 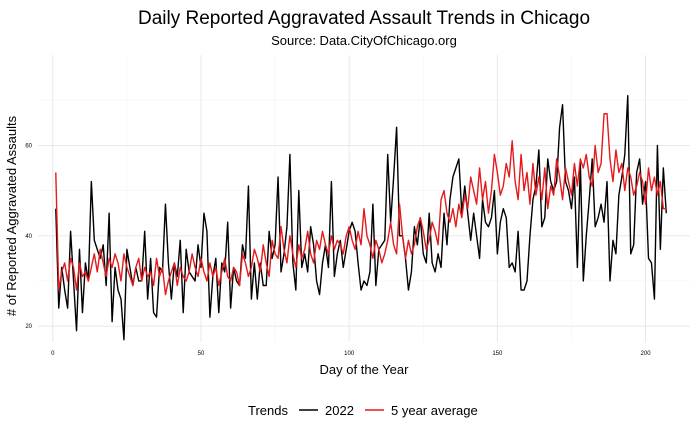 What do you see at coordinates (11, 215) in the screenshot?
I see `y-axis-label: # of Reported Aggravated Assaults` at bounding box center [11, 215].